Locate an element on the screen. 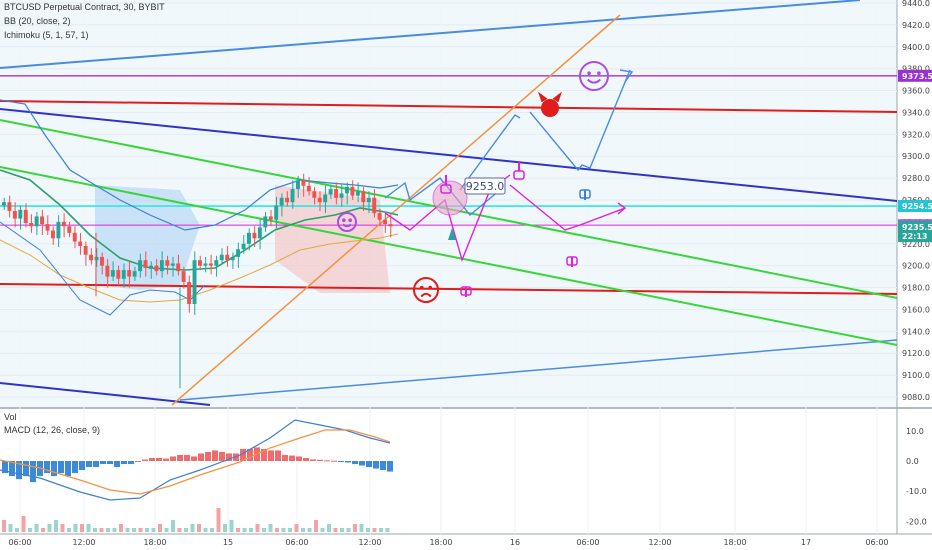 This screenshot has width=932, height=550. blue-lower-trendline is located at coordinates (538, 370).